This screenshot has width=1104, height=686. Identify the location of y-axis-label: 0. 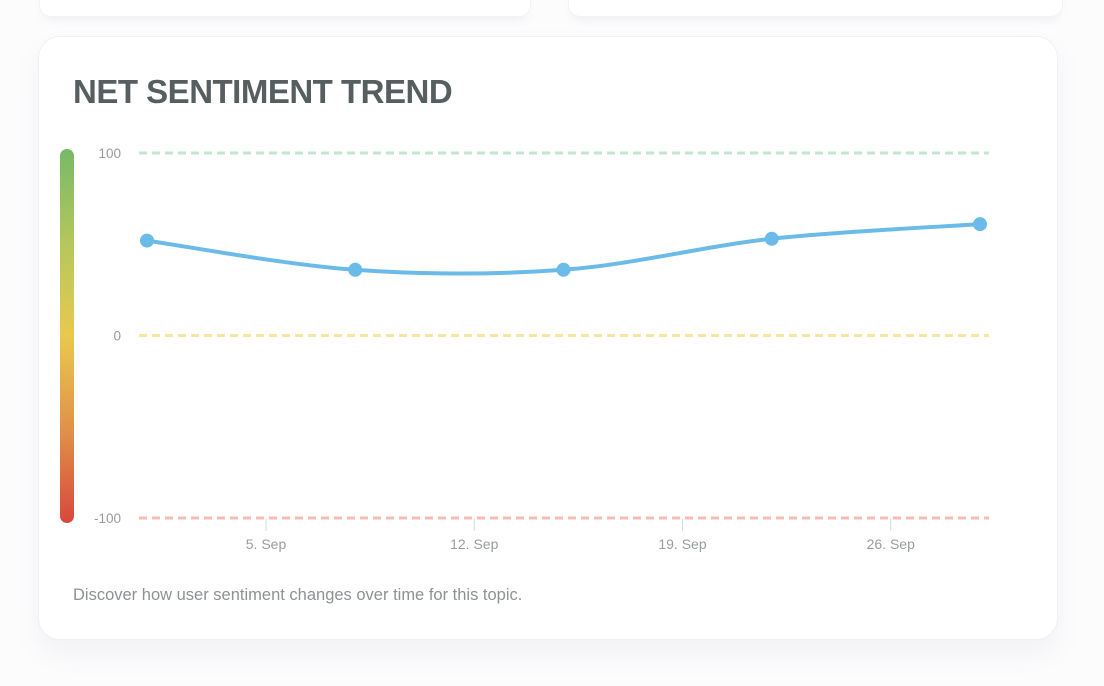
(117, 336).